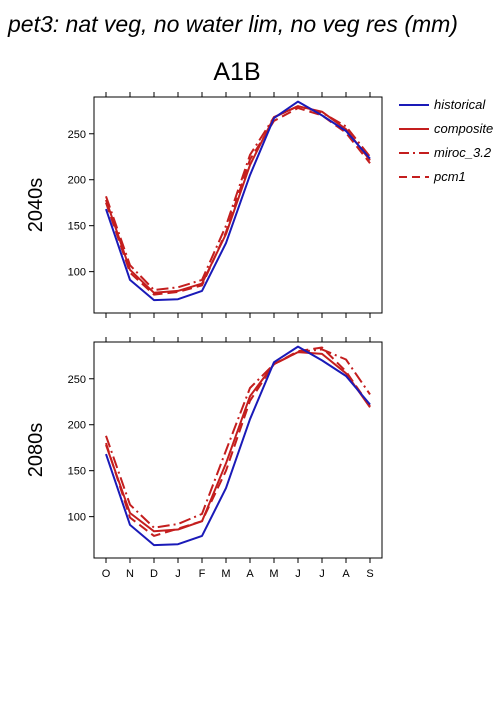 This screenshot has height=709, width=501. I want to click on legend-label: composite, so click(463, 128).